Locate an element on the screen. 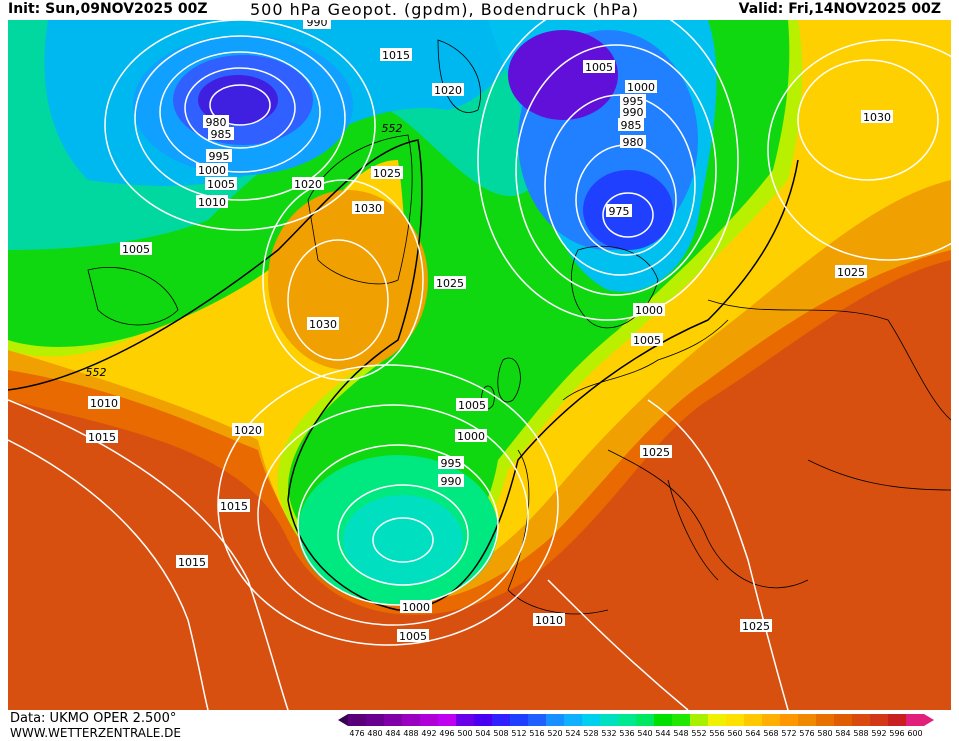 The height and width of the screenshot is (741, 959). label-990b: 990 is located at coordinates (633, 112).